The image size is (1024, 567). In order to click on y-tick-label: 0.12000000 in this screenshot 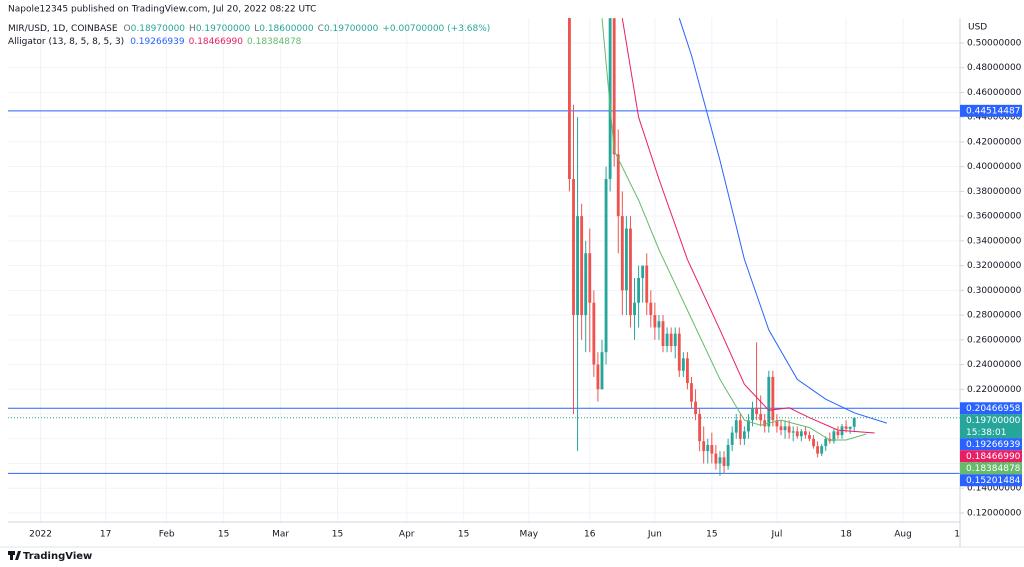, I will do `click(994, 513)`.